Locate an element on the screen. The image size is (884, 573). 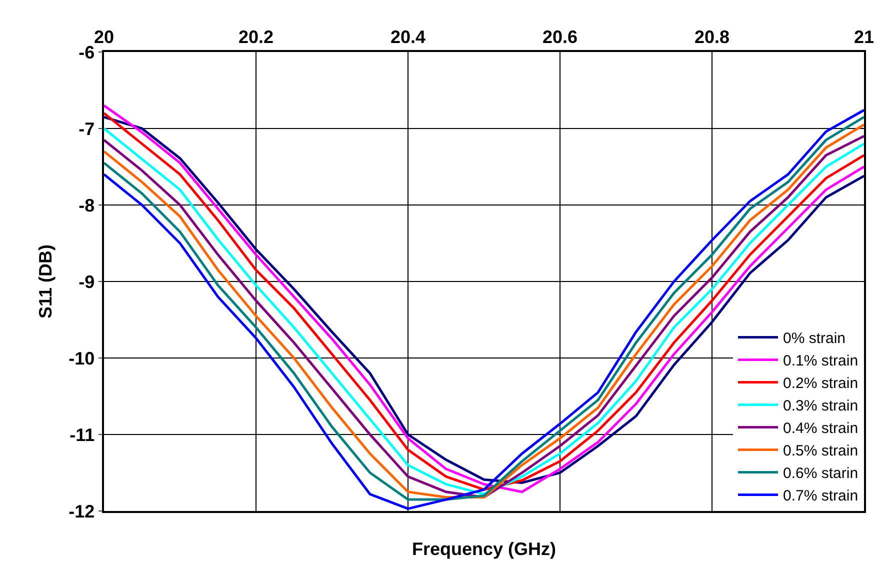
y-tick-label: -10 is located at coordinates (81, 358).